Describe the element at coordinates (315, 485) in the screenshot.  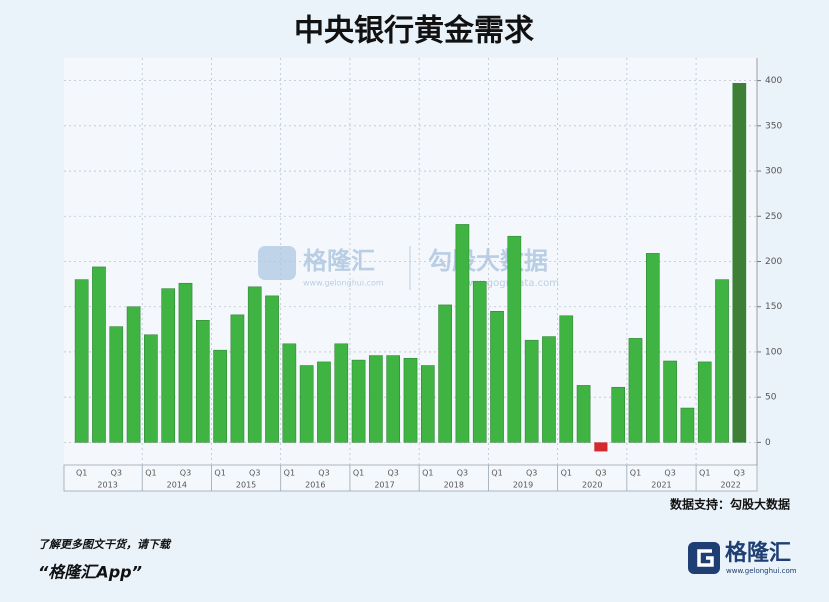
I see `year-label: 2016` at that location.